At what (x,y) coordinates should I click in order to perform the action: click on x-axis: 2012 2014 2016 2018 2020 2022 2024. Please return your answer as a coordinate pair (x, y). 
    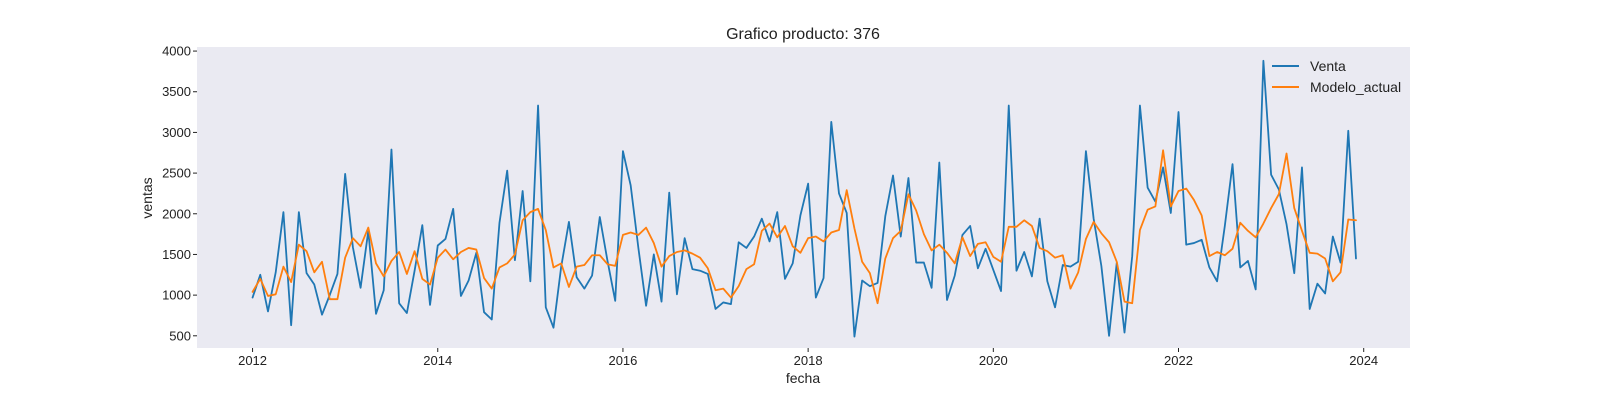
    Looking at the image, I should click on (808, 358).